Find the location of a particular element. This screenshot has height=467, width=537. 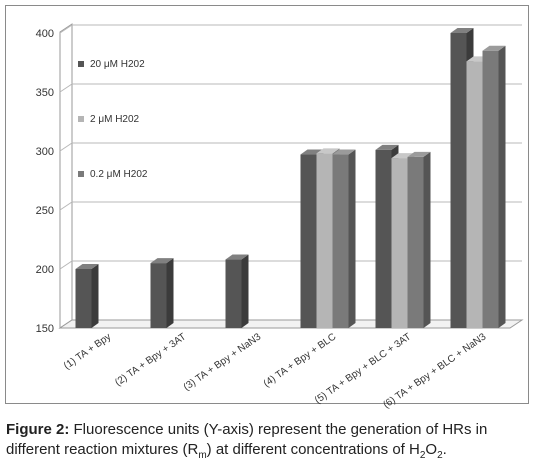

x-tick-label: (2) TA + Bpy + 3AT is located at coordinates (150, 359).